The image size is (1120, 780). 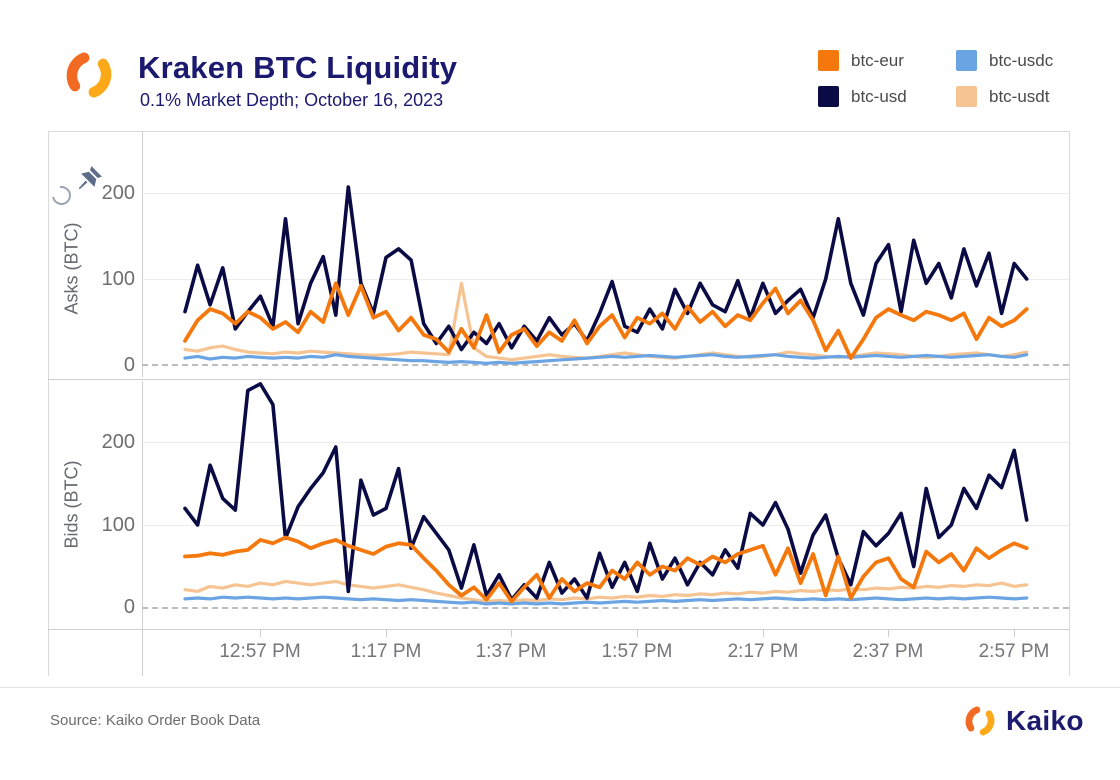 I want to click on bids-y-axis-spine, so click(x=142, y=528).